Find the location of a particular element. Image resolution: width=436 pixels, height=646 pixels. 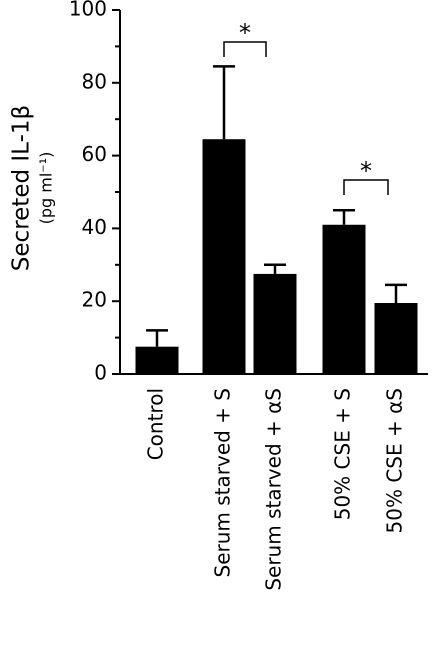

y-tick-label: 20 is located at coordinates (94, 300).